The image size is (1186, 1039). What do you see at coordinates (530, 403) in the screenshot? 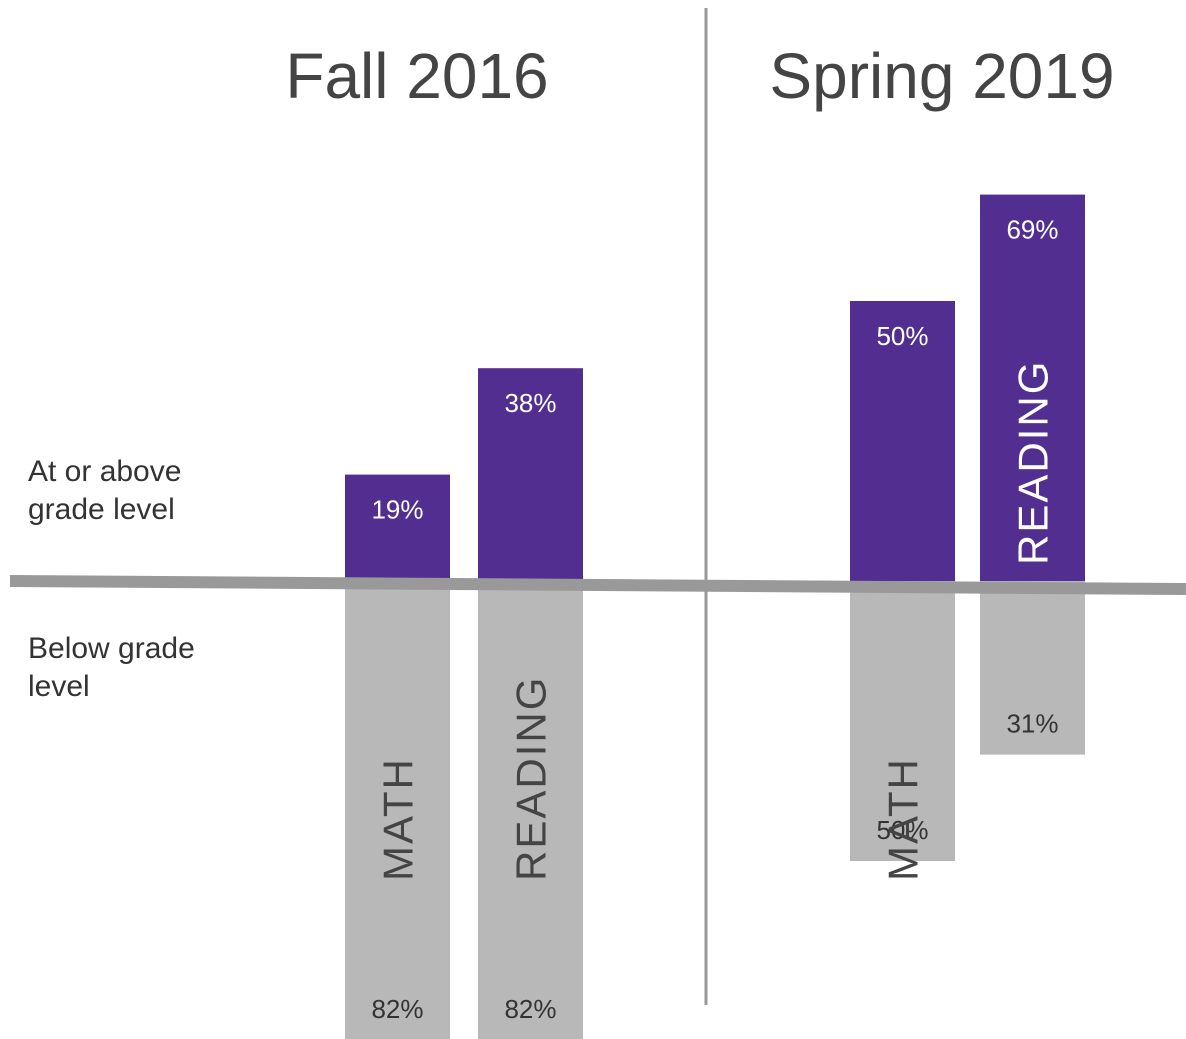
I see `value-label: 38%` at bounding box center [530, 403].